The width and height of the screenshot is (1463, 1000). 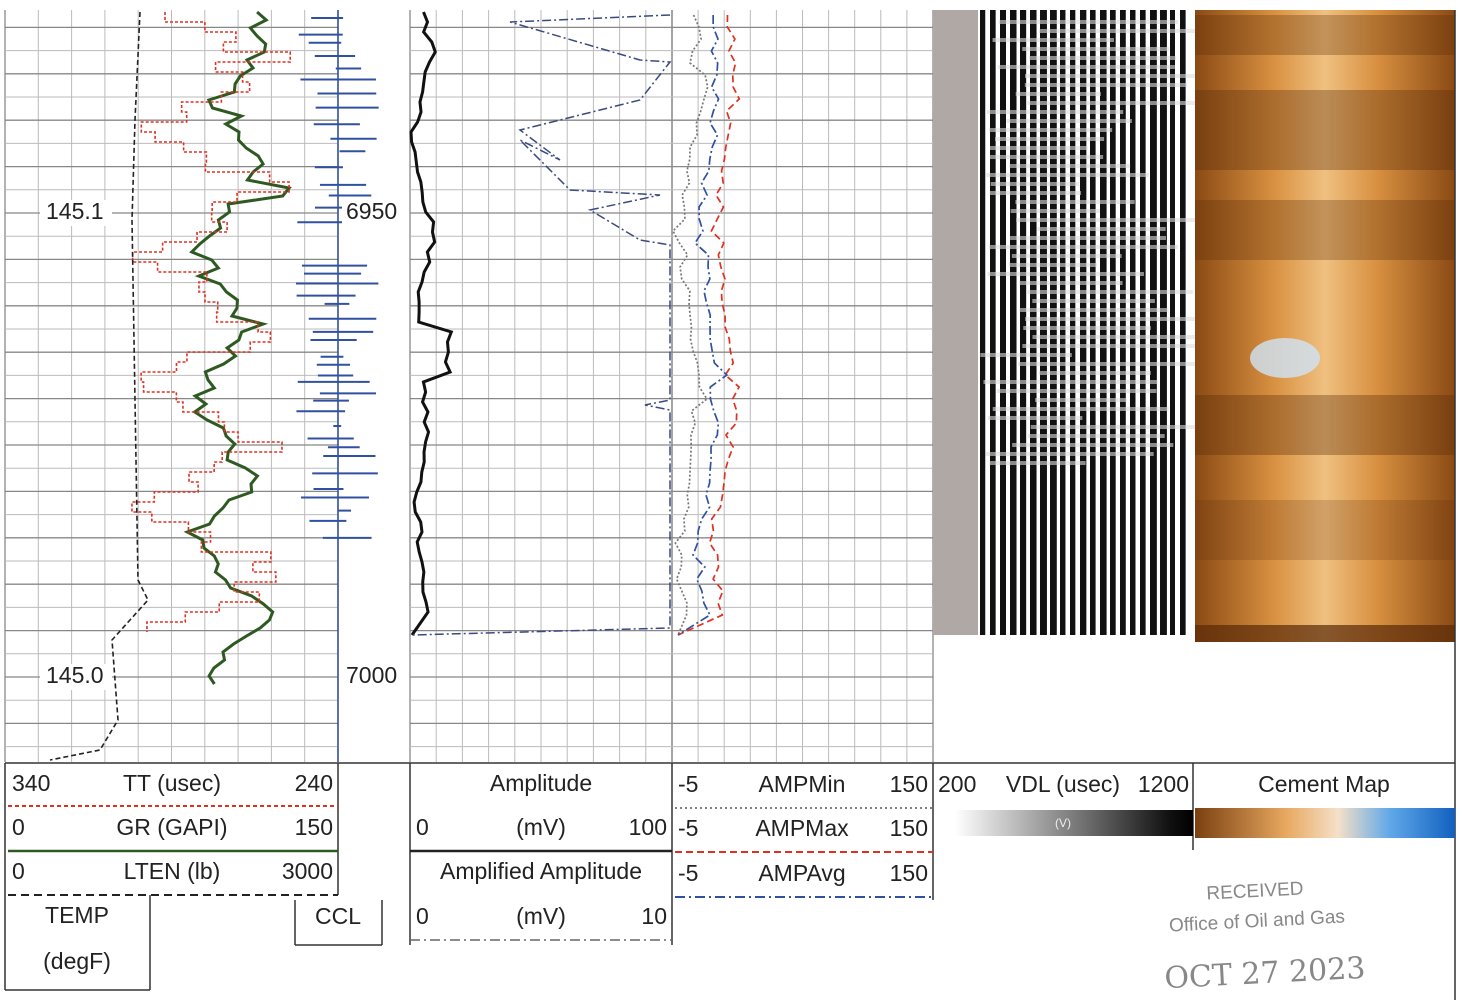 I want to click on curve-name: AMPMin, so click(x=802, y=784).